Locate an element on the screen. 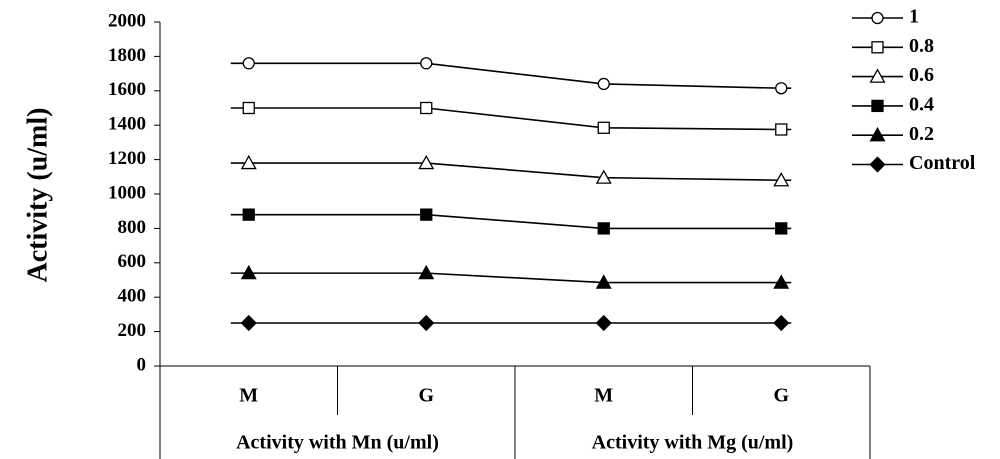 This screenshot has height=459, width=1000. legend-label: 1 is located at coordinates (914, 17).